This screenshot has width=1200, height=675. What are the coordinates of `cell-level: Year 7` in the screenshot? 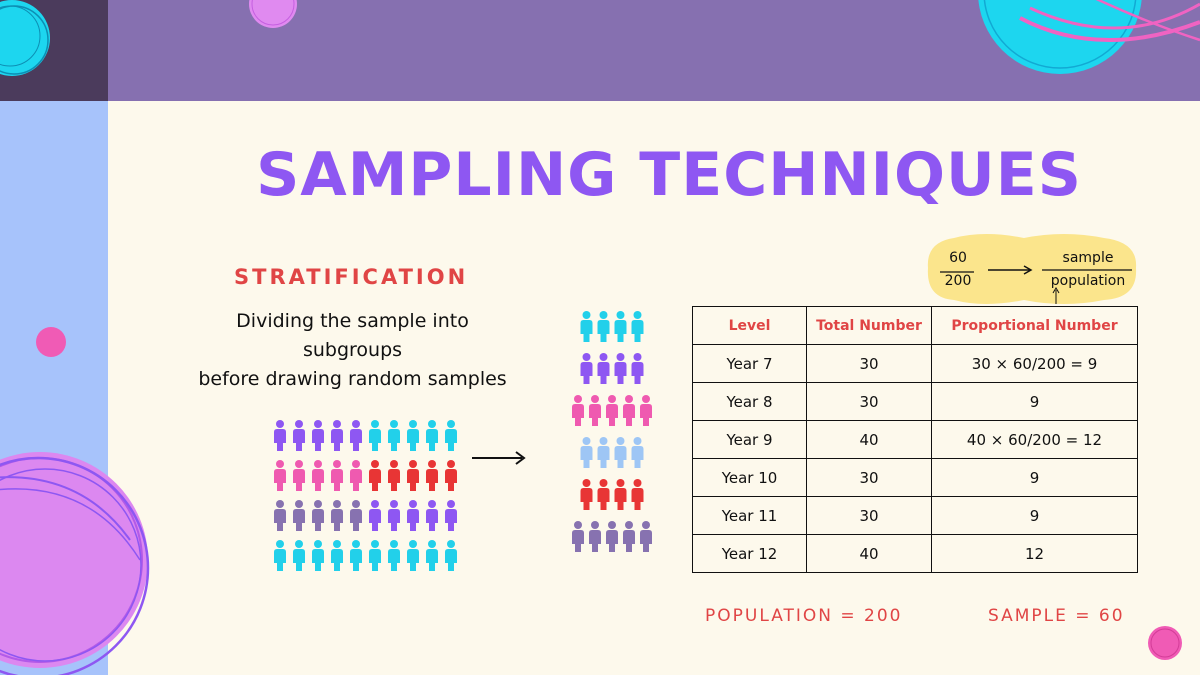 It's located at (749, 363).